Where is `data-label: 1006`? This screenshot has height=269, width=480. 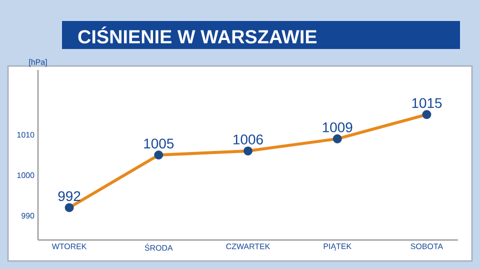 data-label: 1006 is located at coordinates (248, 139).